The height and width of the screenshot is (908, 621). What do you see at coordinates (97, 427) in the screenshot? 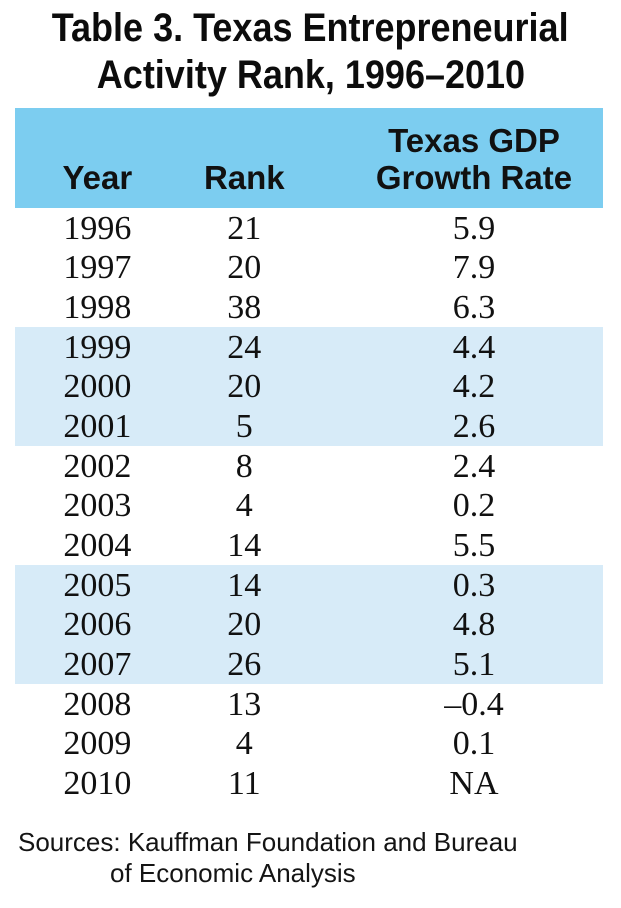
I see `year-cell: 2001` at bounding box center [97, 427].